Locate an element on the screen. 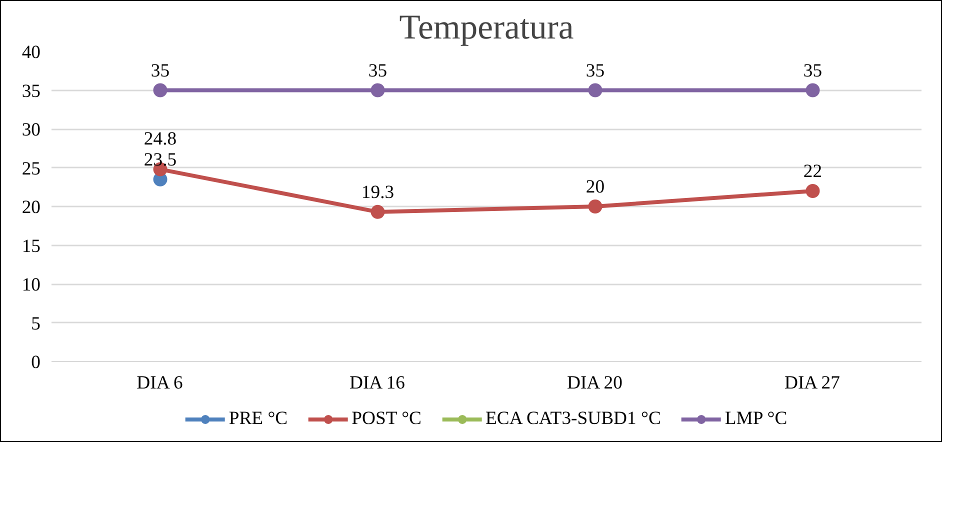 Image resolution: width=957 pixels, height=518 pixels. y-tick-label: 30 is located at coordinates (31, 130).